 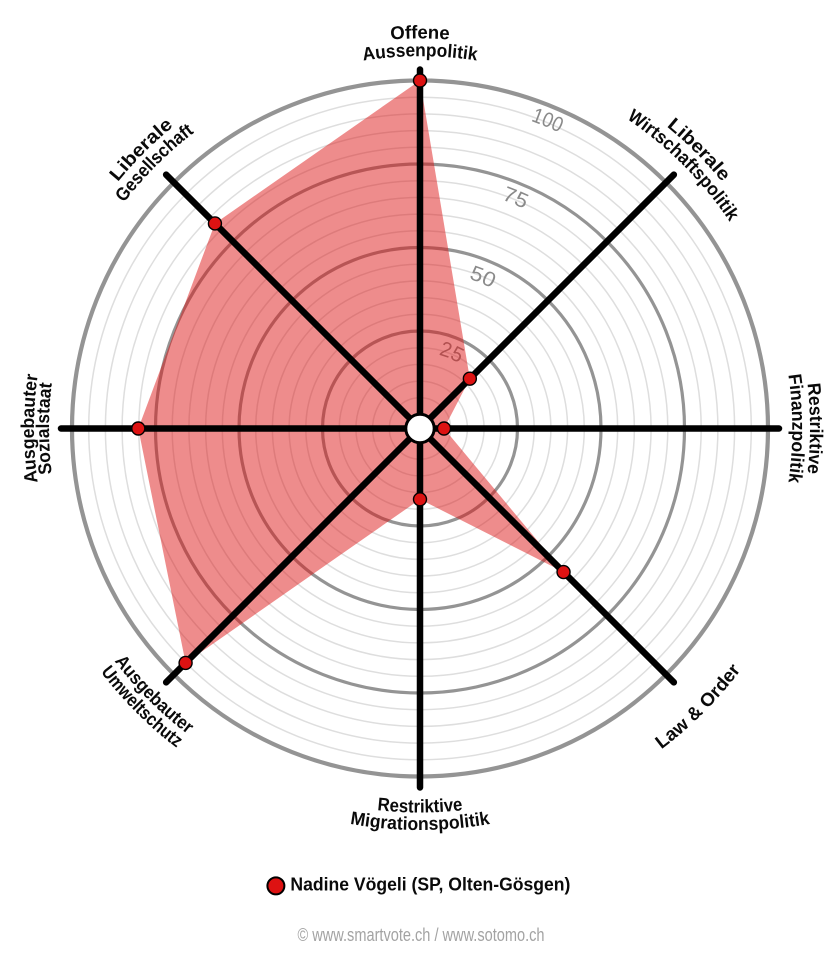 What do you see at coordinates (44, 428) in the screenshot?
I see `svg-text: Sozialstaat` at bounding box center [44, 428].